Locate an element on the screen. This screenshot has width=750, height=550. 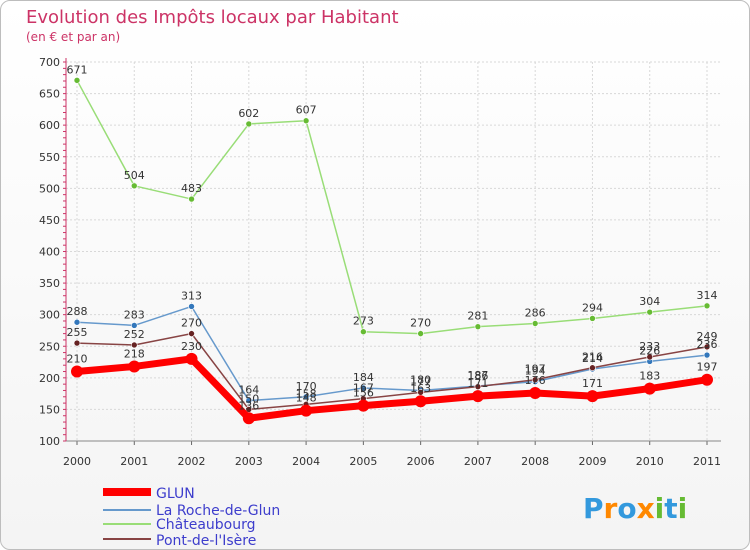
x-tick-label: 2001 is located at coordinates (134, 461).